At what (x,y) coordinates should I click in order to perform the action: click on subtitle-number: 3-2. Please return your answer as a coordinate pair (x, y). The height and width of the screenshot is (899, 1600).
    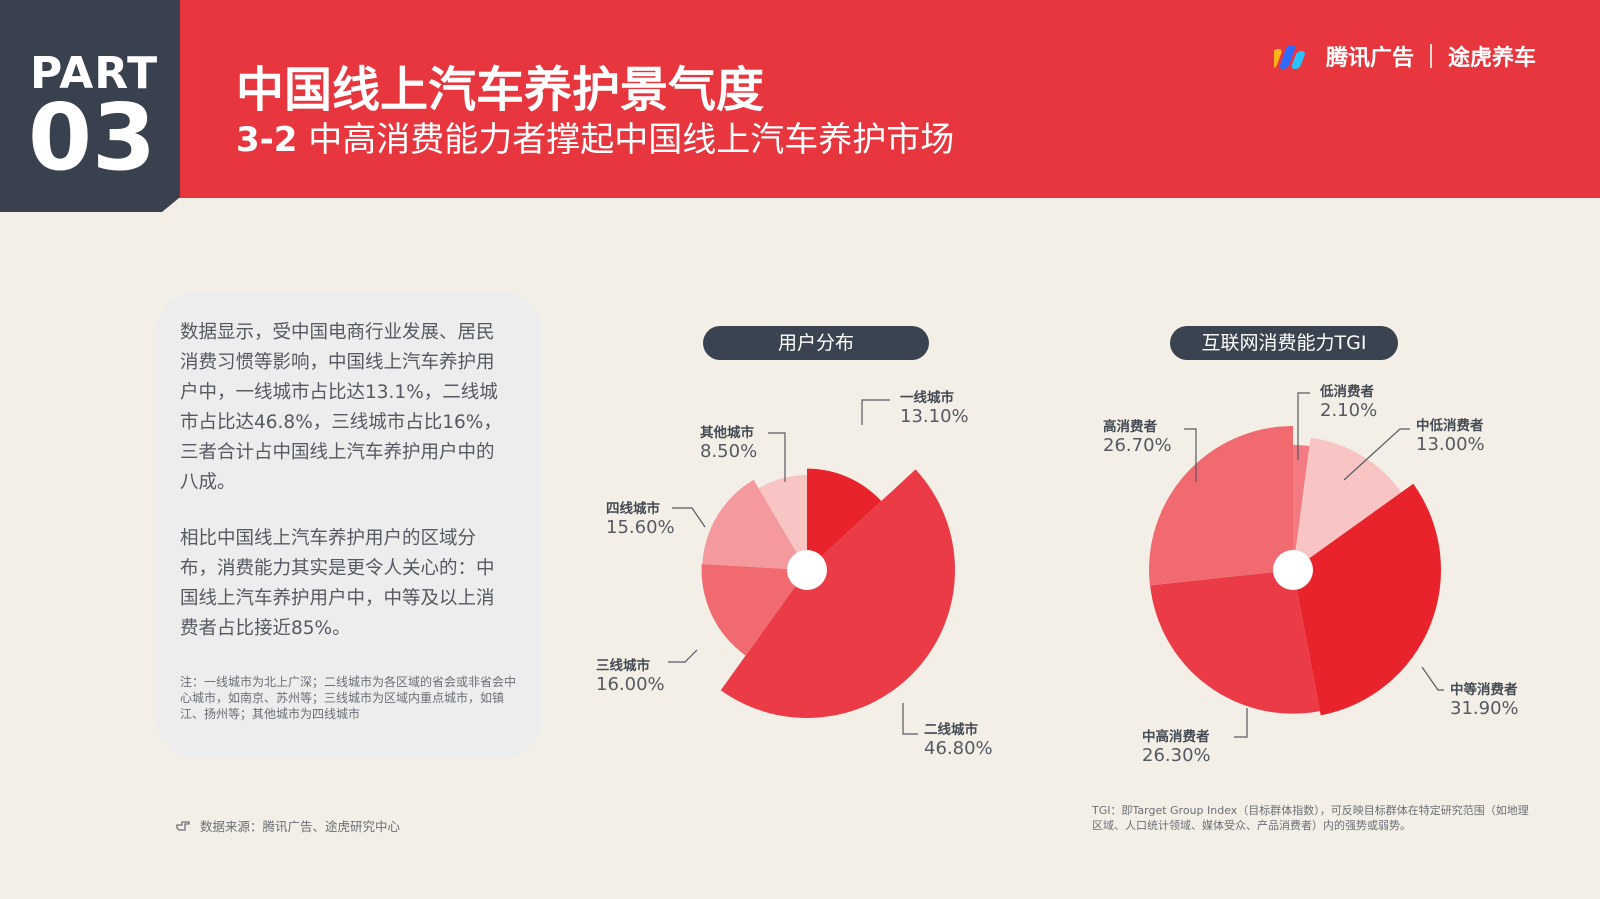
    Looking at the image, I should click on (267, 140).